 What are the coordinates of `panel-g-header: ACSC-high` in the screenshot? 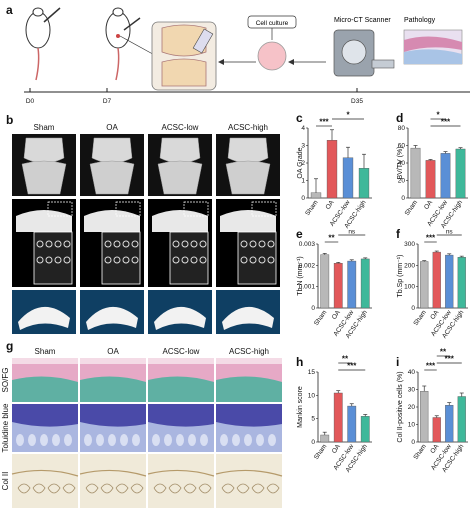 It's located at (249, 351).